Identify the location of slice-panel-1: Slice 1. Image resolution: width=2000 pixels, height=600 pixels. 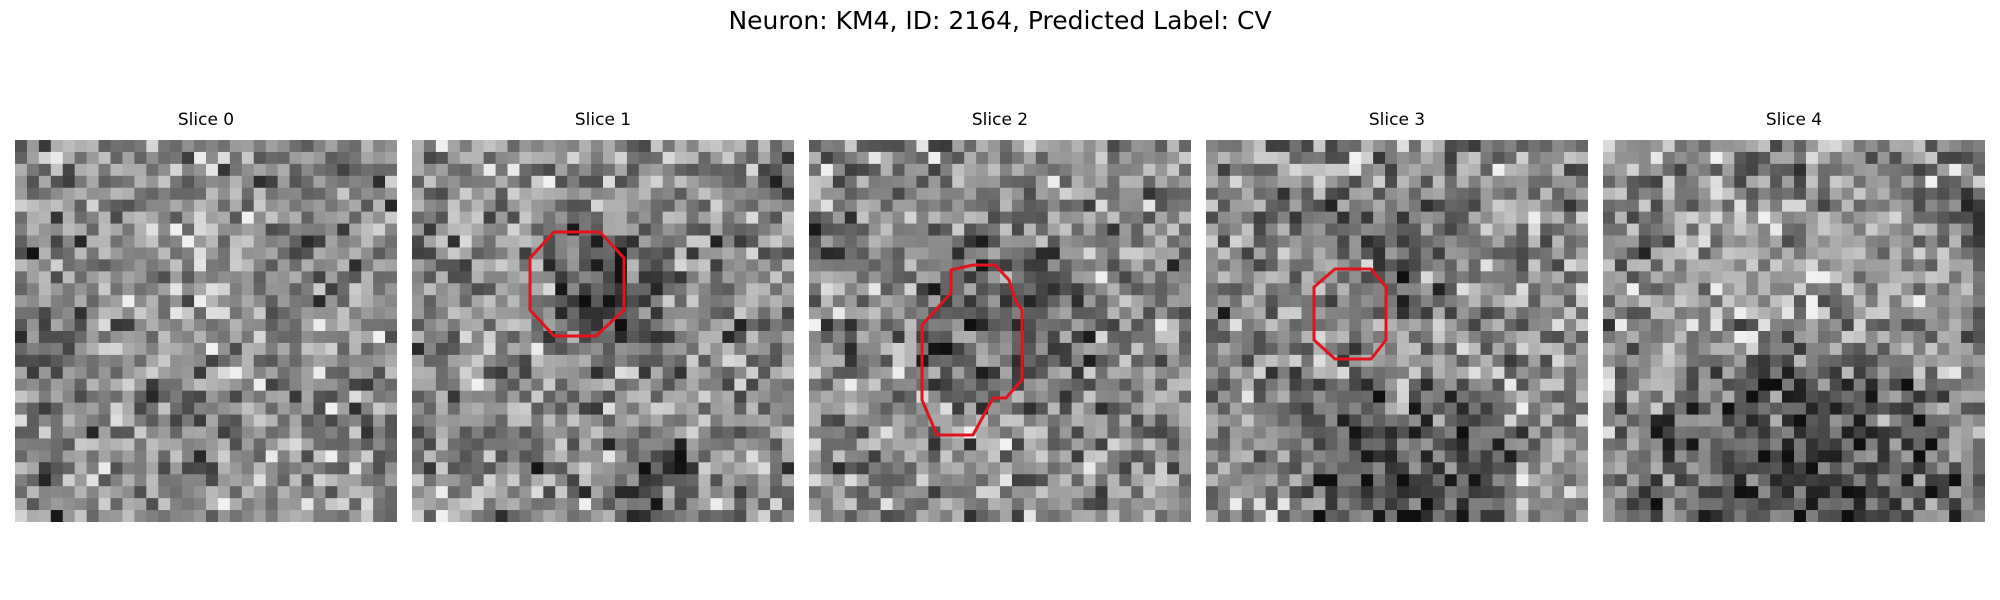
(603, 316).